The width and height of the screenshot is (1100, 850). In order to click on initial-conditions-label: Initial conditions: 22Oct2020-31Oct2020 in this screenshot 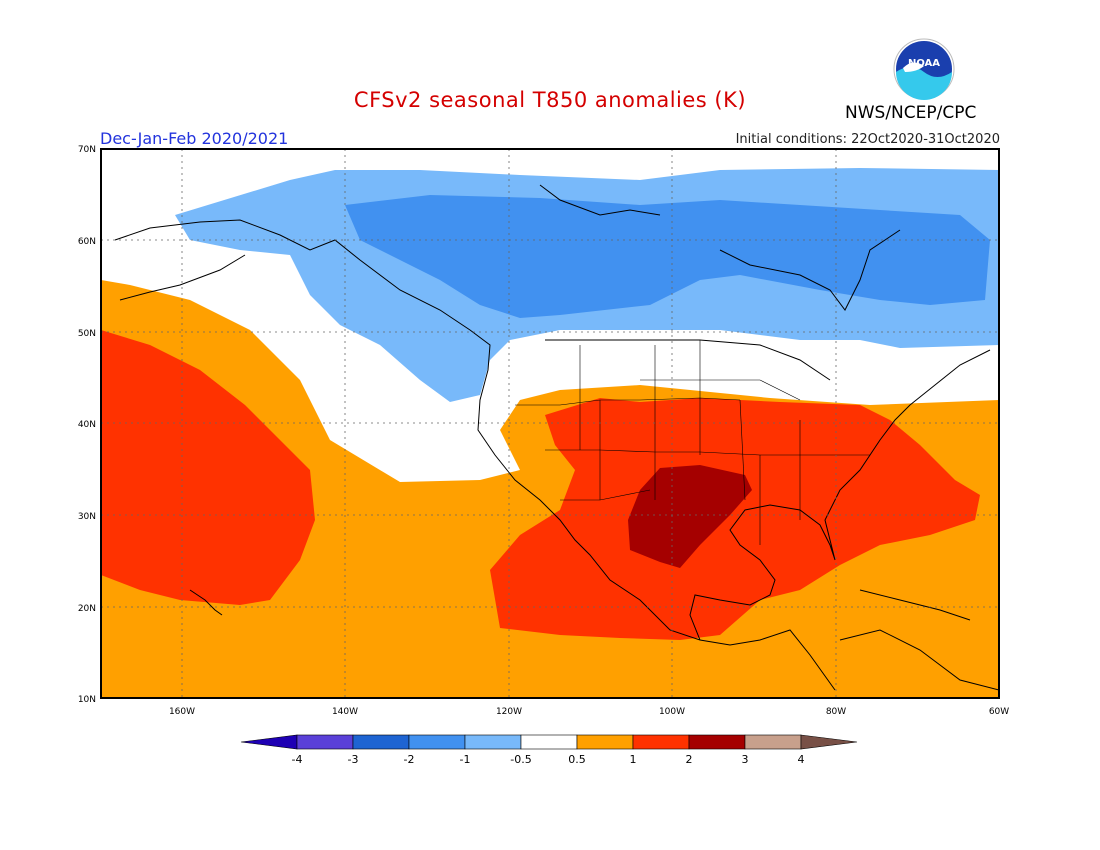, I will do `click(867, 139)`.